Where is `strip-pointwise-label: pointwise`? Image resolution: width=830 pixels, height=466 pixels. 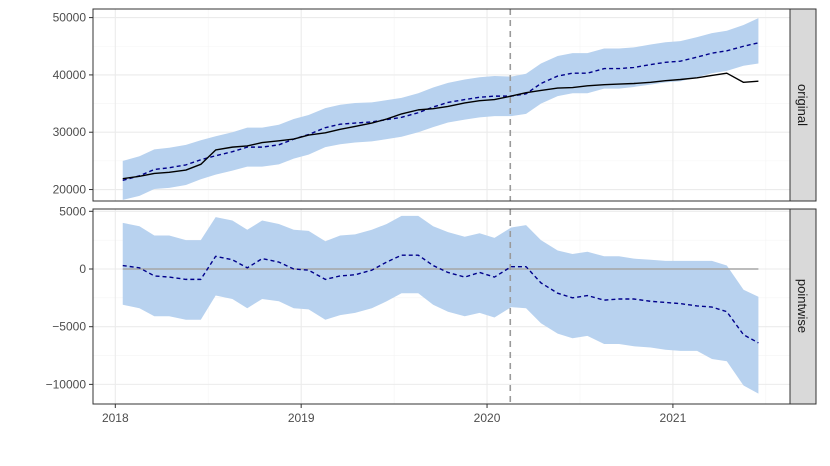 strip-pointwise-label: pointwise is located at coordinates (802, 306).